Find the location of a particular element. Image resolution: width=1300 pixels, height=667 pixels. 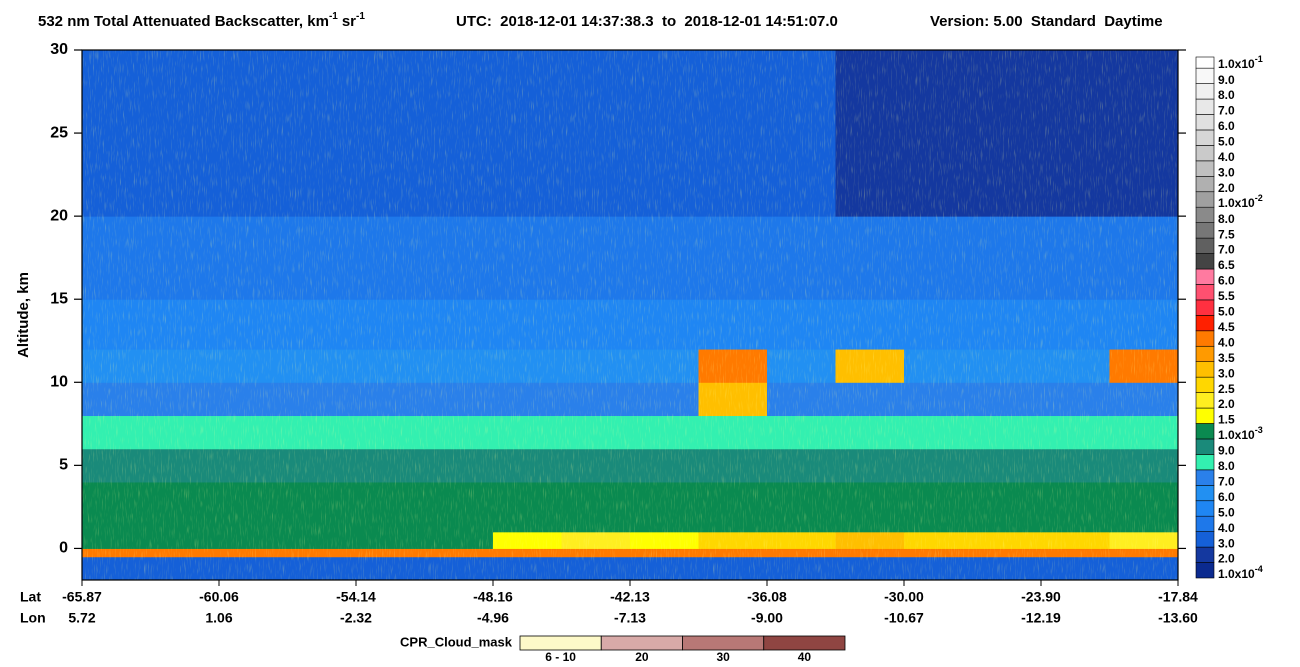

x-tick-label: -36.08 is located at coordinates (767, 597).